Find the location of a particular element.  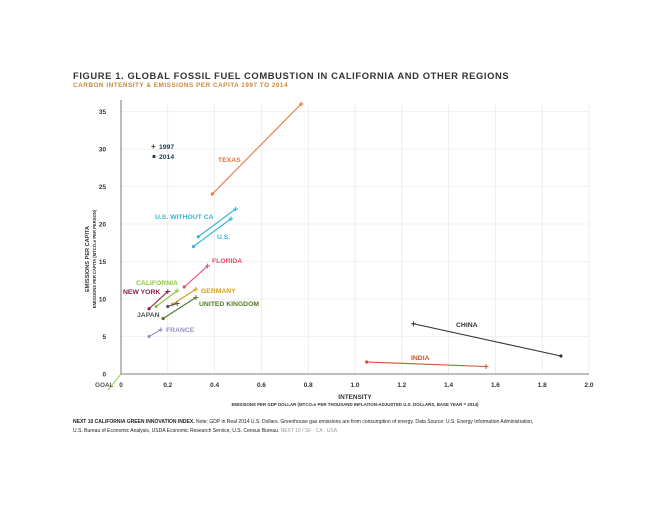

florida-point-1997 is located at coordinates (207, 266).